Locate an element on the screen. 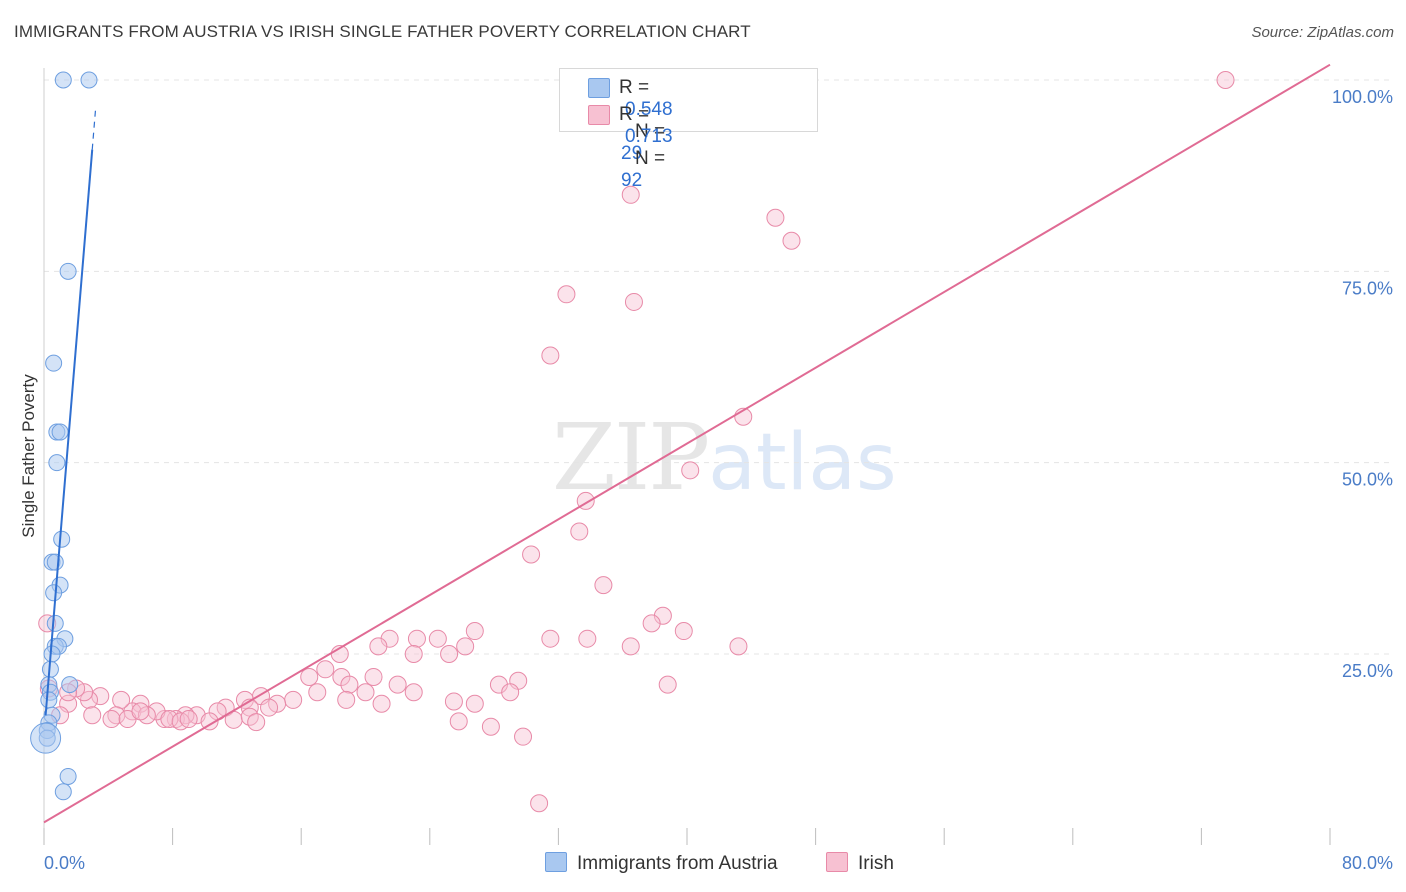 The height and width of the screenshot is (892, 1406). legend-n-value: 92 is located at coordinates (632, 180).